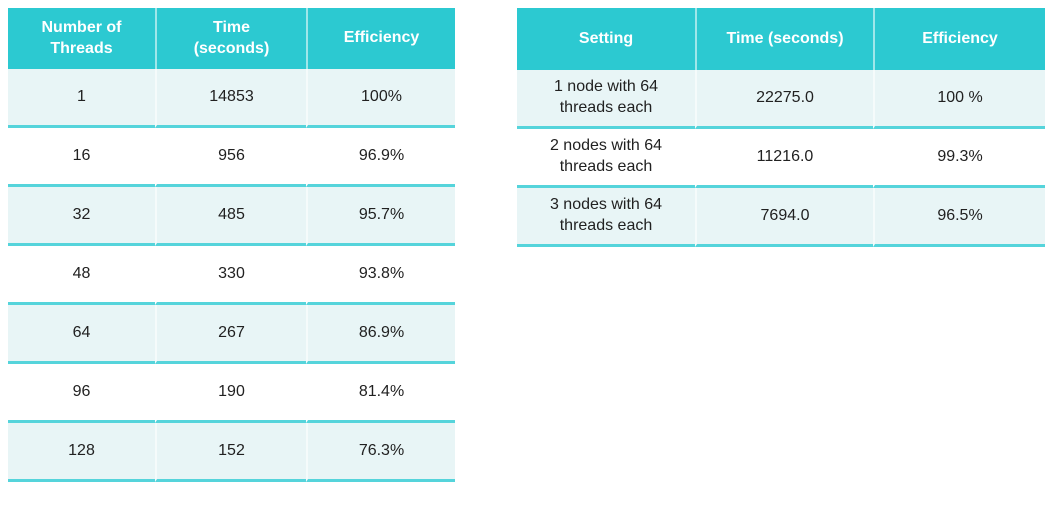  Describe the element at coordinates (81, 216) in the screenshot. I see `data-cell: 32` at that location.